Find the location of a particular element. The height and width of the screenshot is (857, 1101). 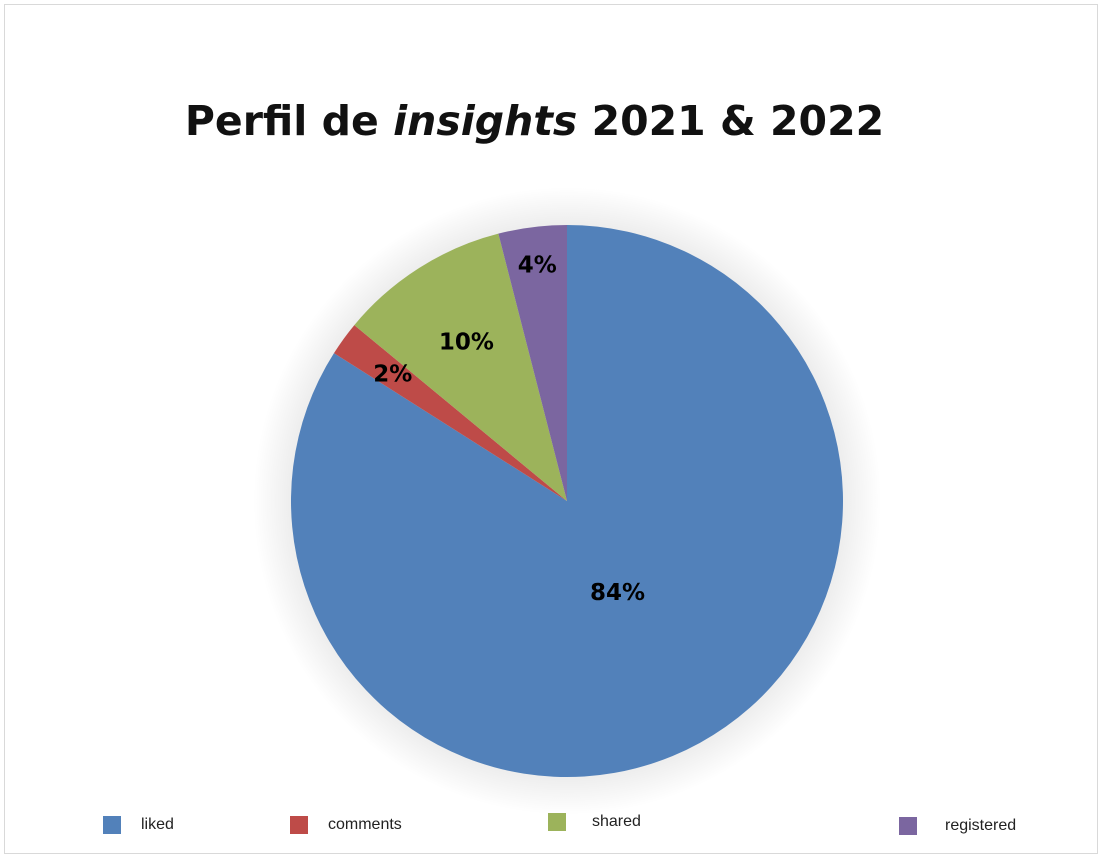

chart-title-italic: insights is located at coordinates (485, 121).